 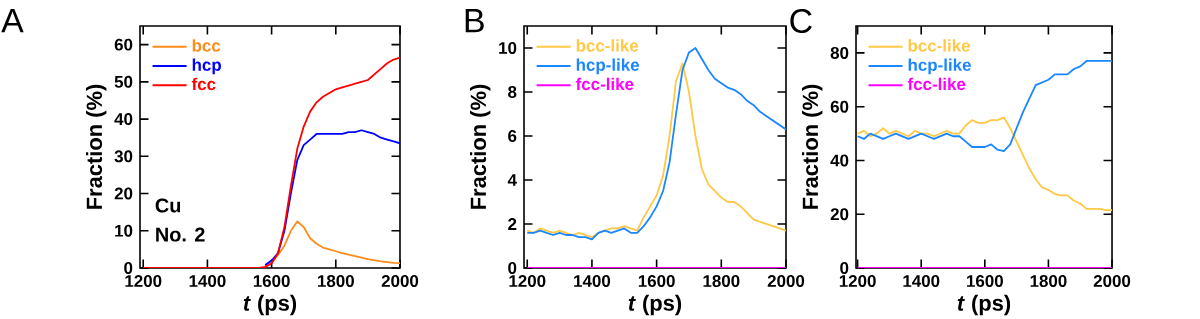 I want to click on chart-title: A, so click(x=12, y=20).